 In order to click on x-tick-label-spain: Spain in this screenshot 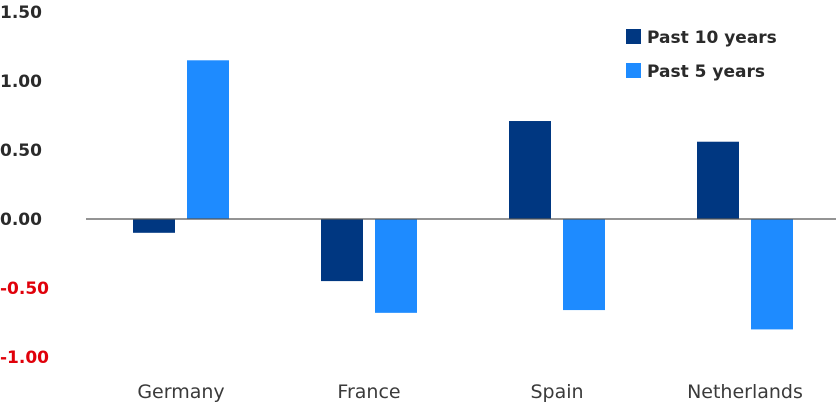, I will do `click(556, 392)`.